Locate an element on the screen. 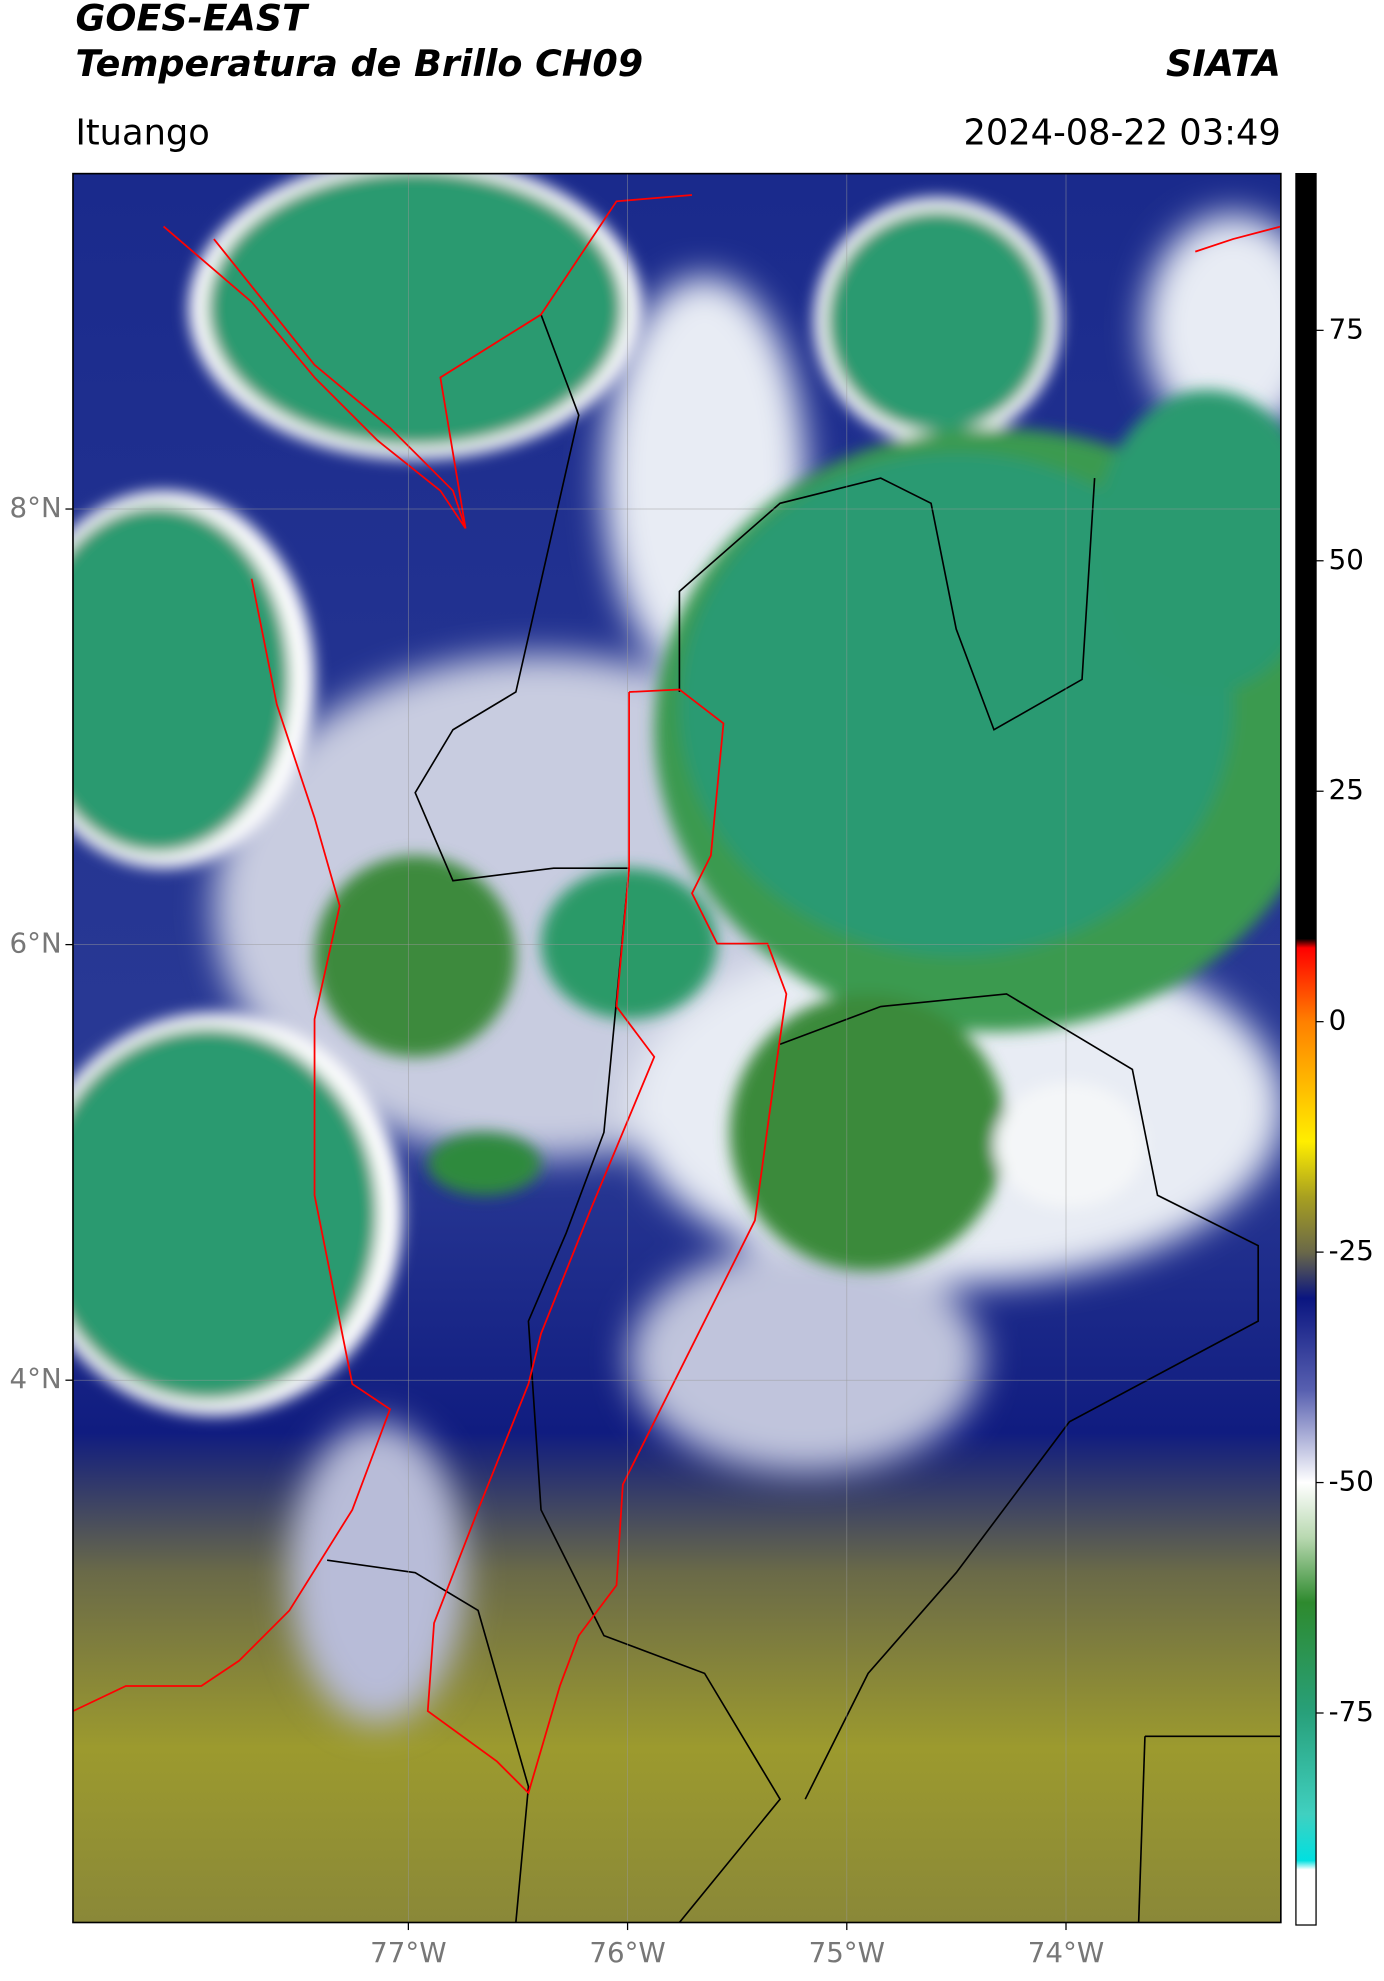  subtitle: Temperatura de Brillo CH09 is located at coordinates (359, 63).